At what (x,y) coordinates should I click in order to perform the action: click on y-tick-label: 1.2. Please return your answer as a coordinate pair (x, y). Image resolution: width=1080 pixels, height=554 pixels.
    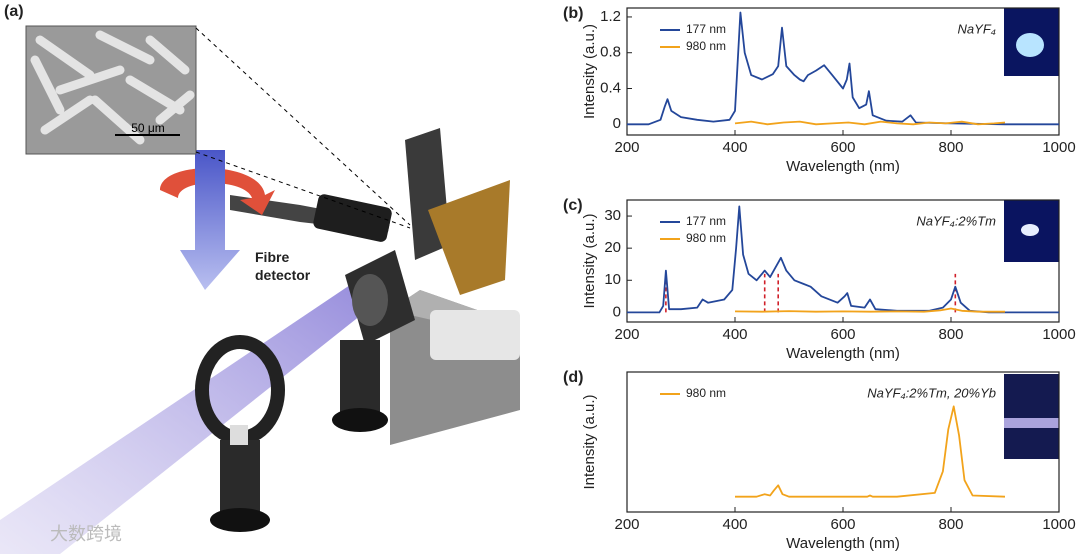
    Looking at the image, I should click on (610, 16).